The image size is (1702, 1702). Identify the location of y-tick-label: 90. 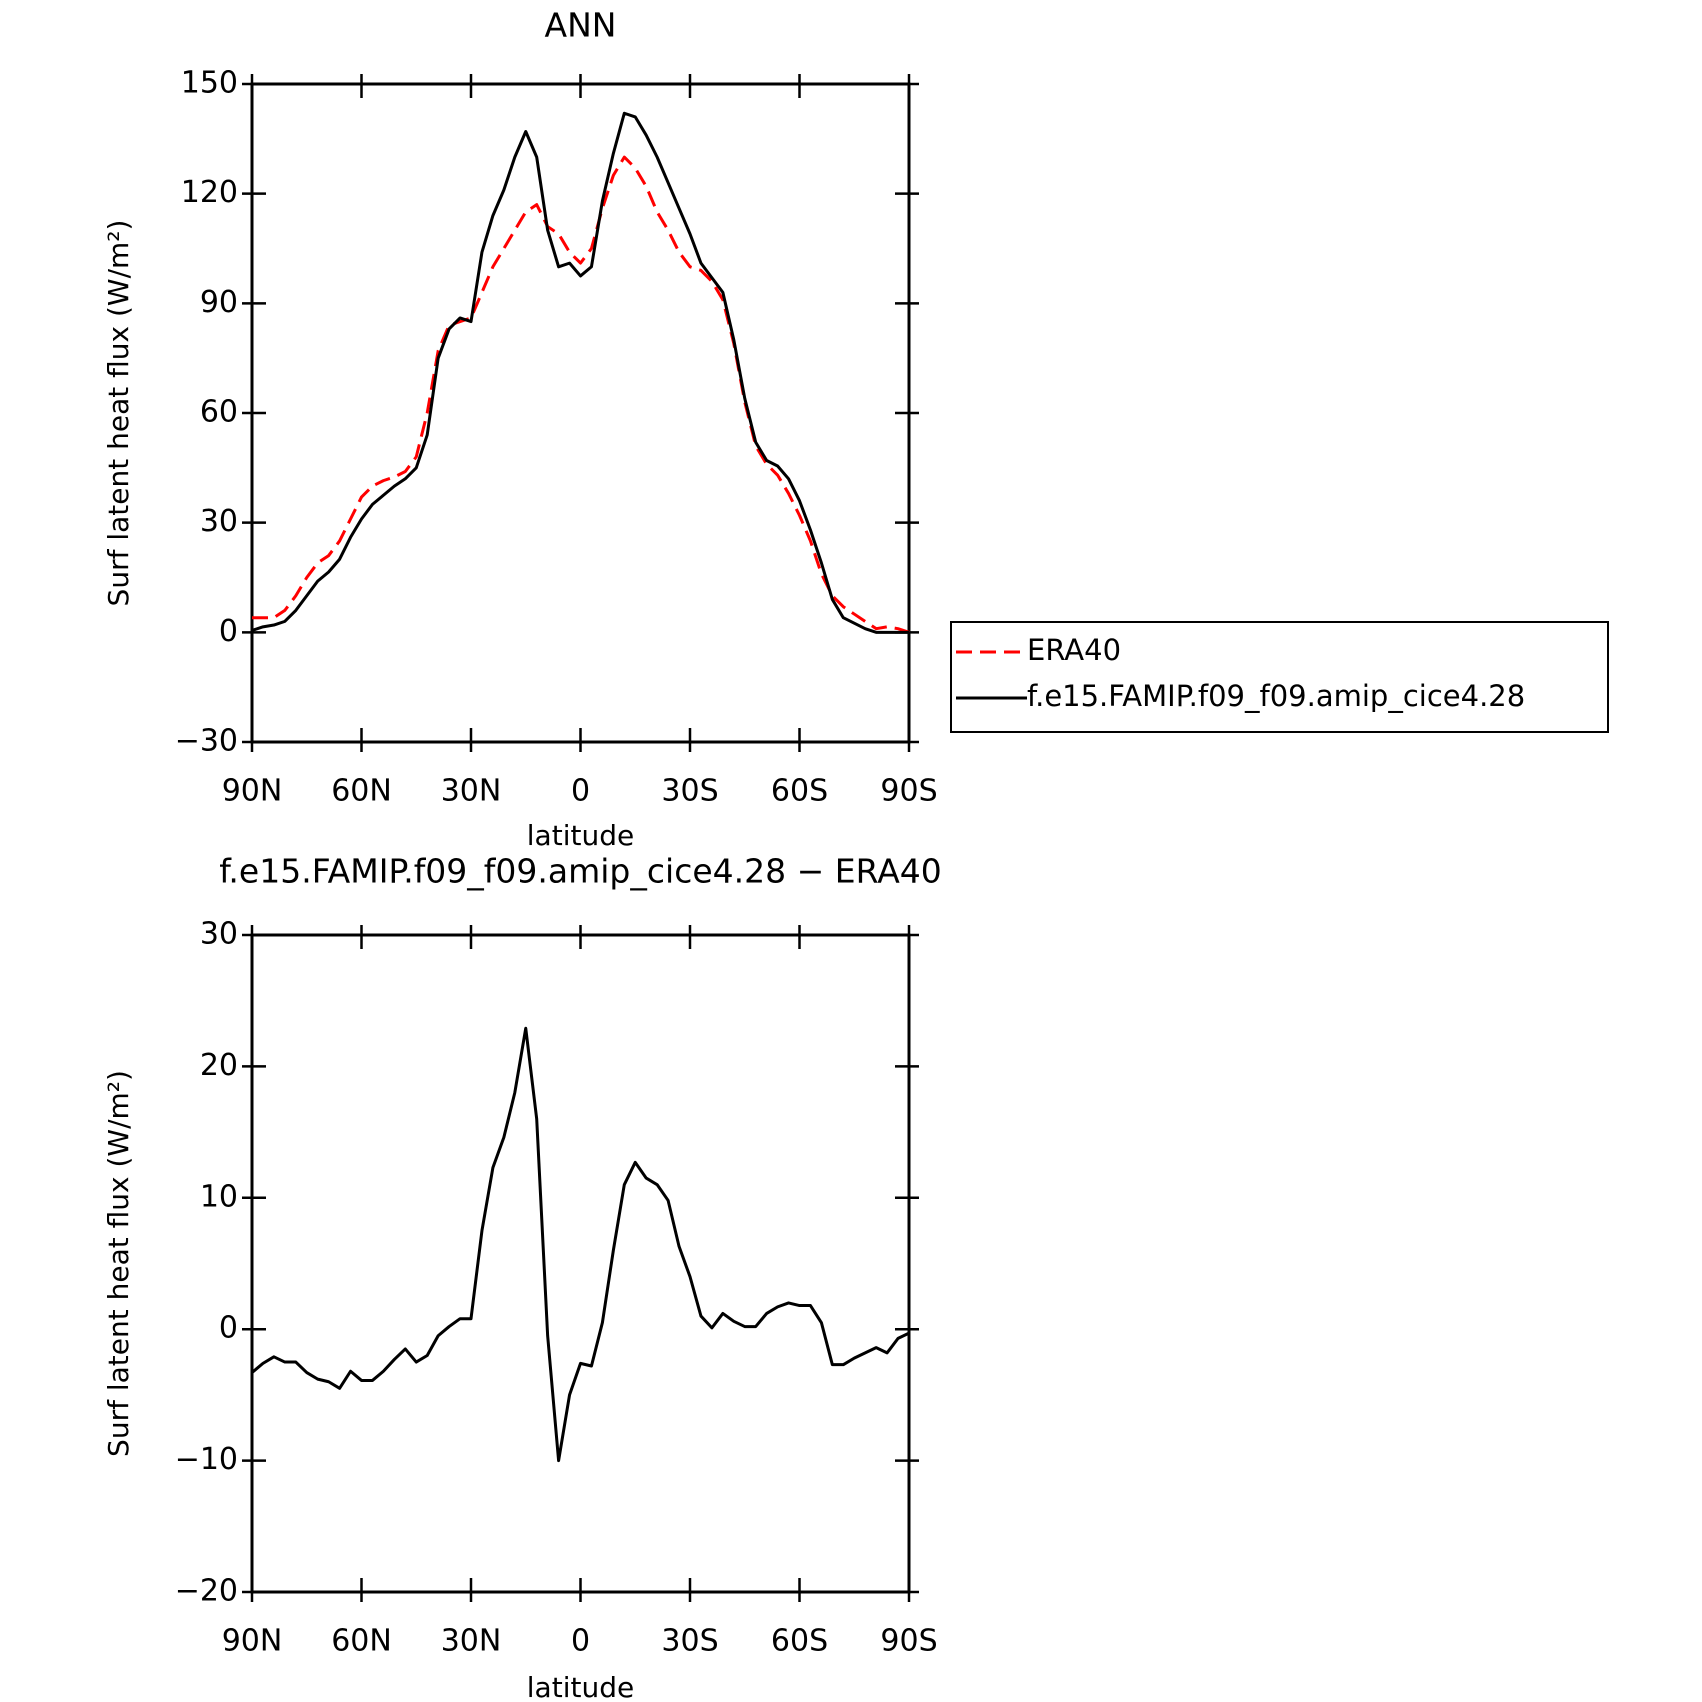
(219, 302).